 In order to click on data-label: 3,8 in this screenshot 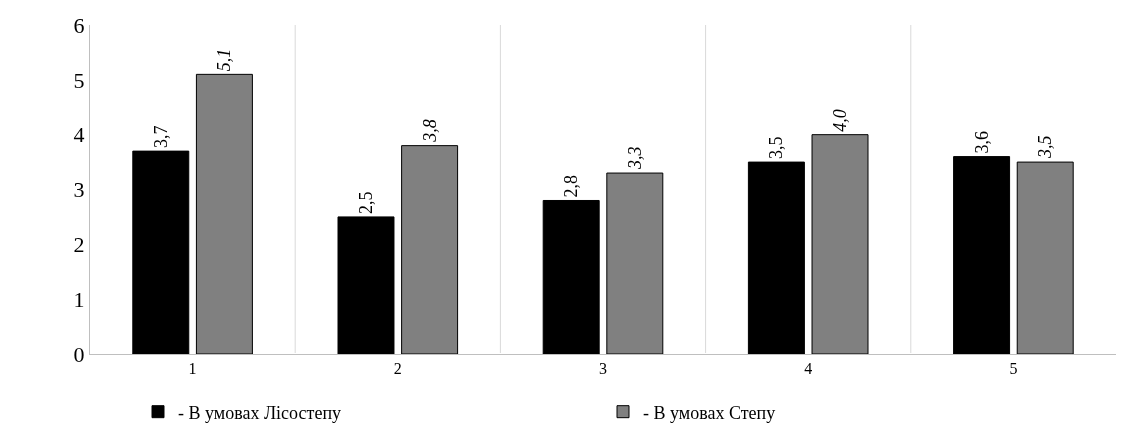, I will do `click(429, 131)`.